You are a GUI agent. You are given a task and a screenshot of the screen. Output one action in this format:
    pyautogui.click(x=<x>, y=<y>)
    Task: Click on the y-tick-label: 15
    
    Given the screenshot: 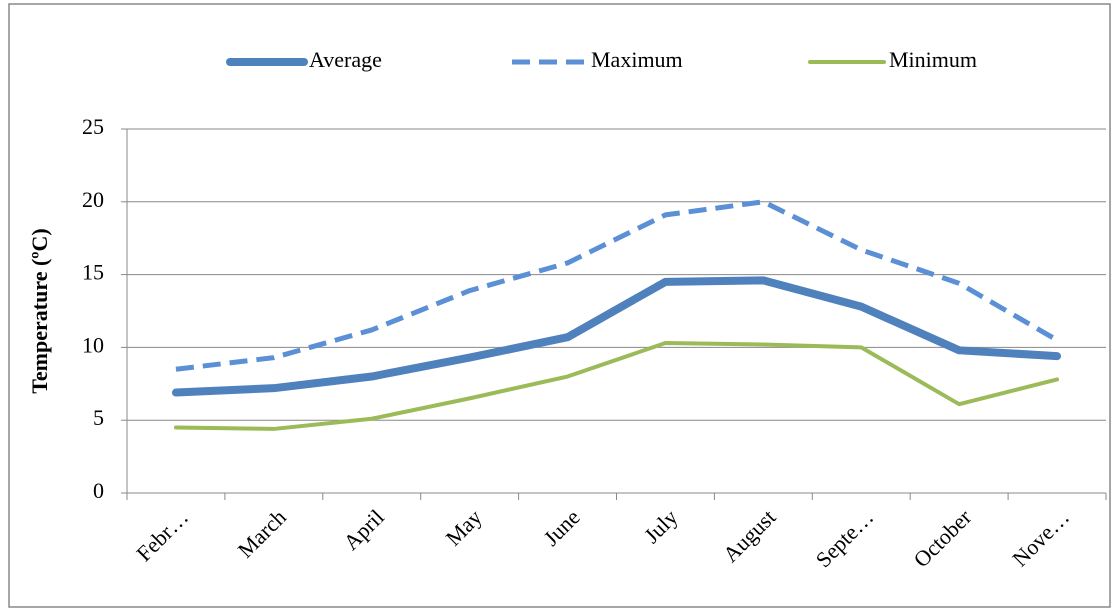 What is the action you would take?
    pyautogui.click(x=93, y=272)
    